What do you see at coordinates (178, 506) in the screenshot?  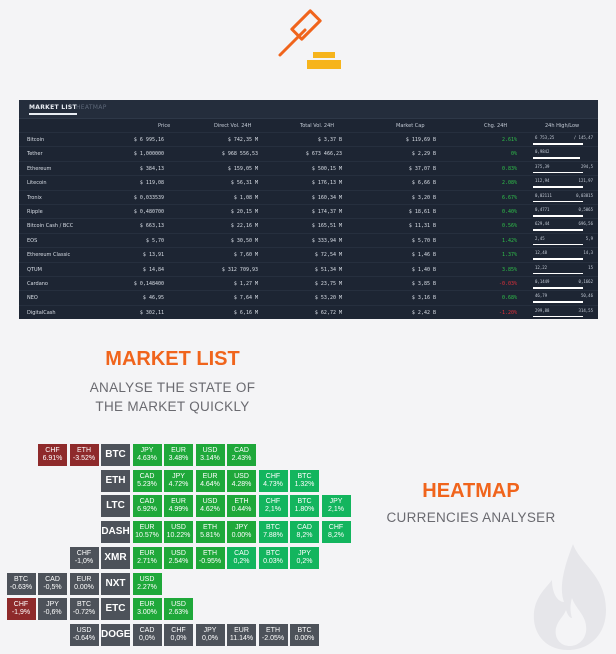 I see `heatmap-cell: EUR 4.99%` at bounding box center [178, 506].